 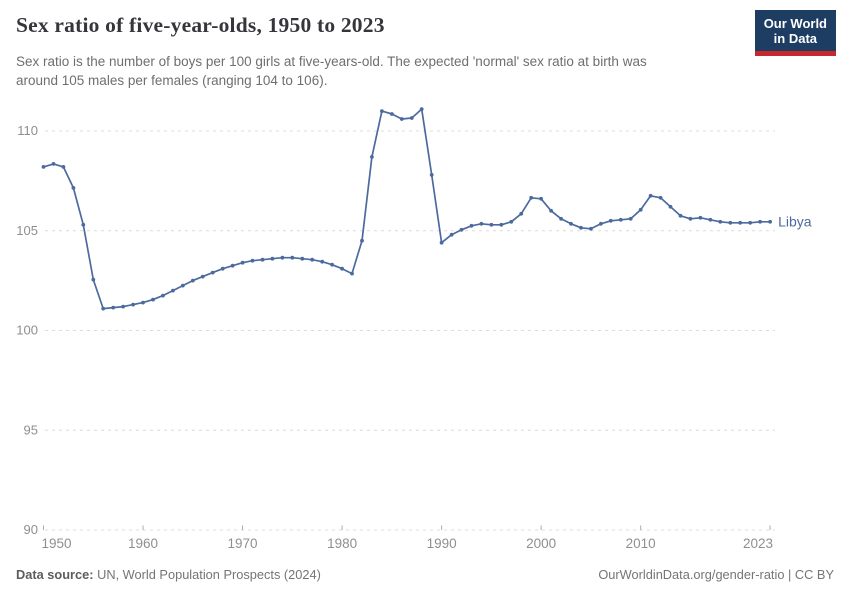 I want to click on x-tick-label: 1950, so click(x=57, y=543).